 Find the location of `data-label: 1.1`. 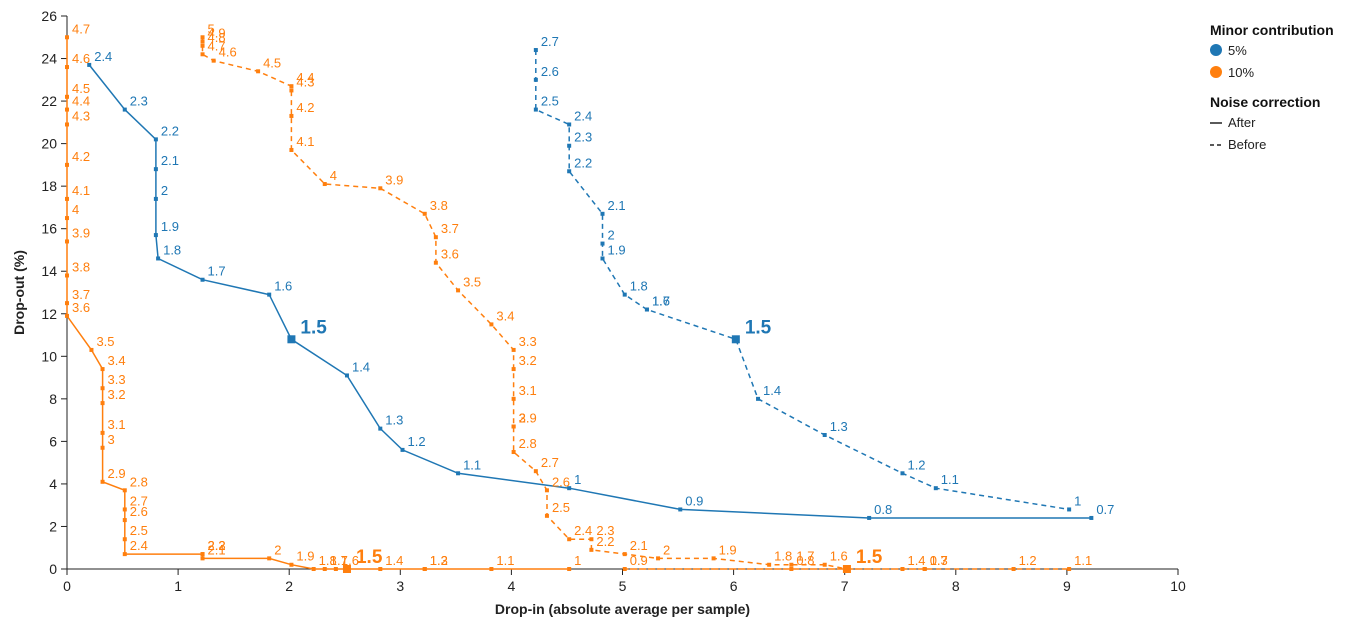

data-label: 1.1 is located at coordinates (1083, 560).